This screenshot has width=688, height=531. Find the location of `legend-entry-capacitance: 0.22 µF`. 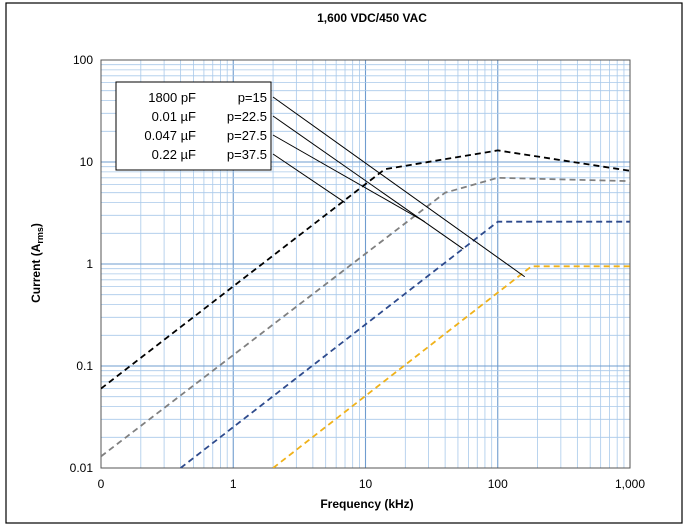

legend-entry-capacitance: 0.22 µF is located at coordinates (174, 154).